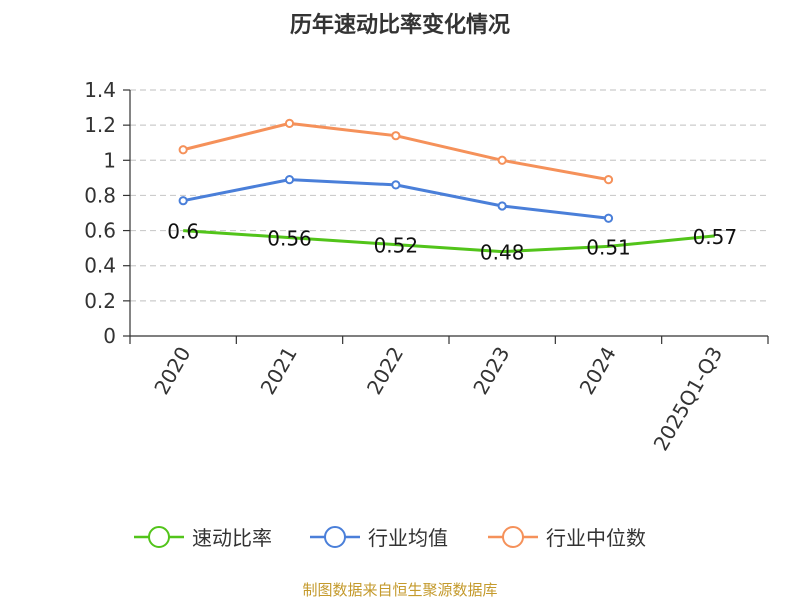 Image resolution: width=800 pixels, height=600 pixels. I want to click on legend-label: 行业中位数, so click(596, 538).